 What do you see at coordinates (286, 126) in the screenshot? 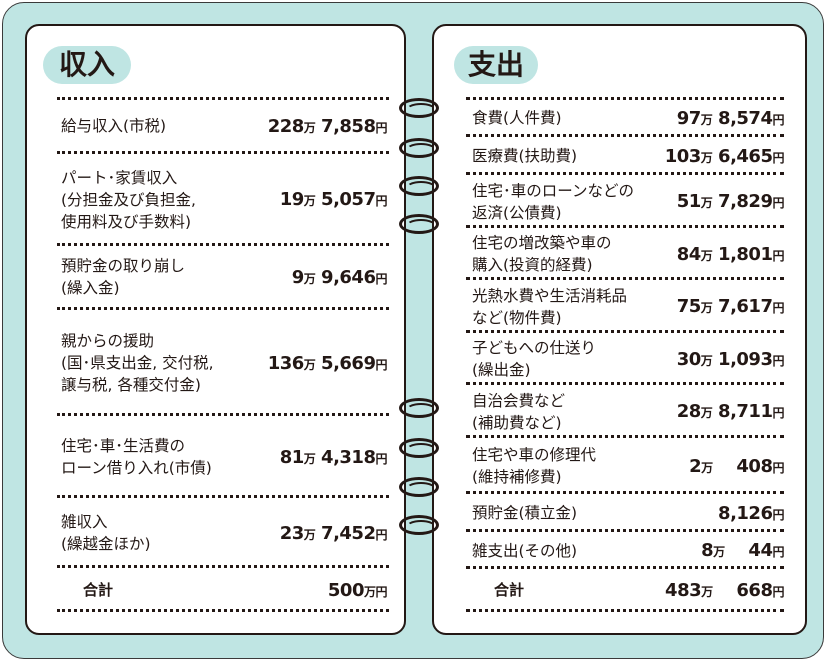
I see `amount-man: 228` at bounding box center [286, 126].